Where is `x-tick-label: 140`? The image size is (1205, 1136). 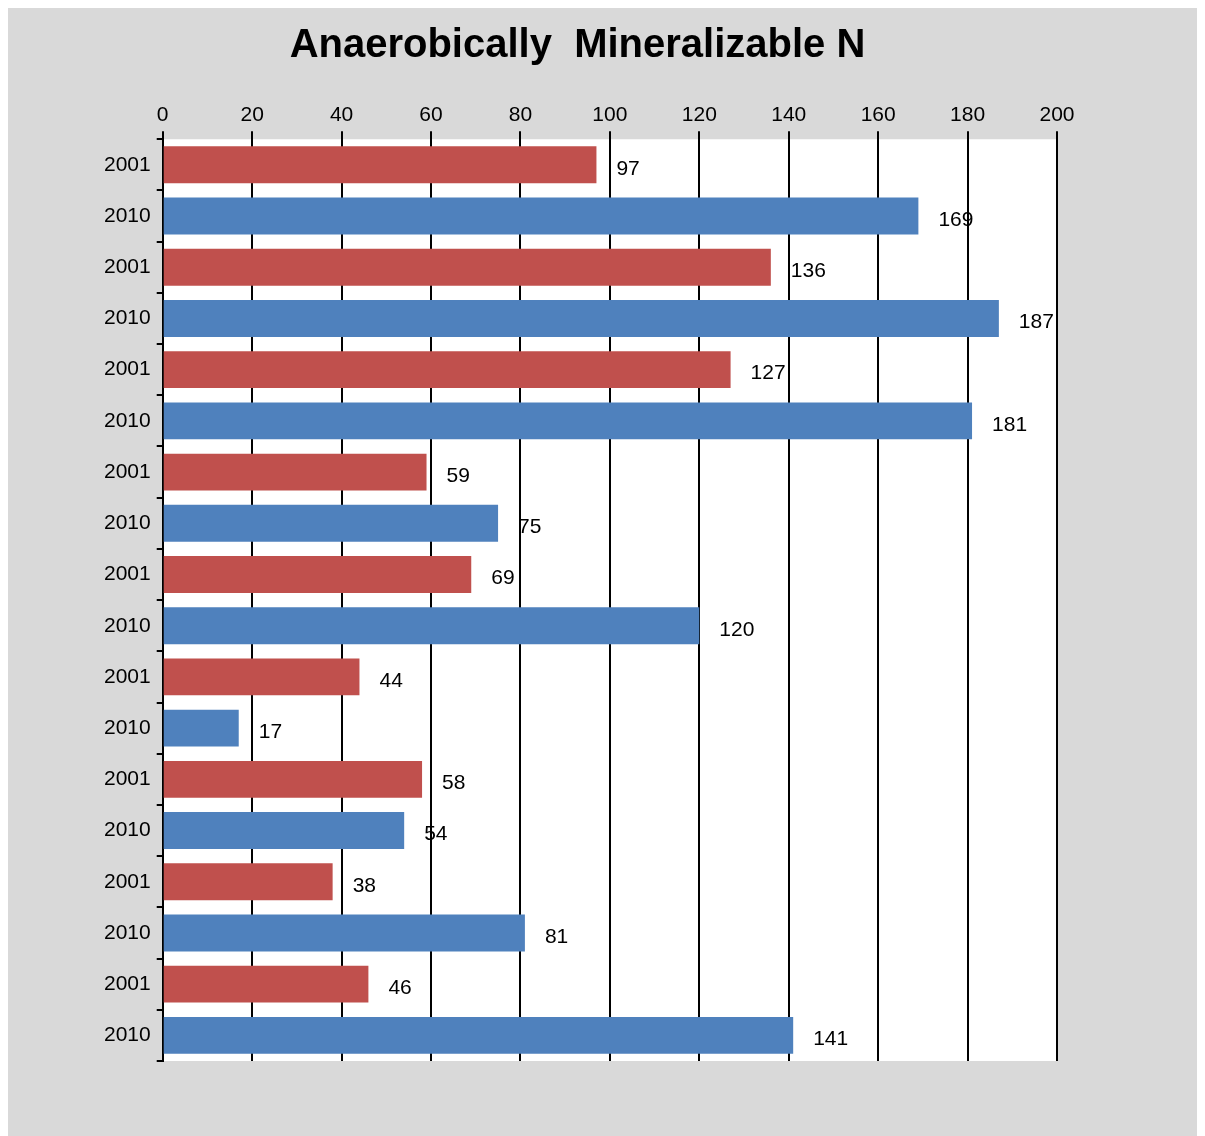
x-tick-label: 140 is located at coordinates (789, 114).